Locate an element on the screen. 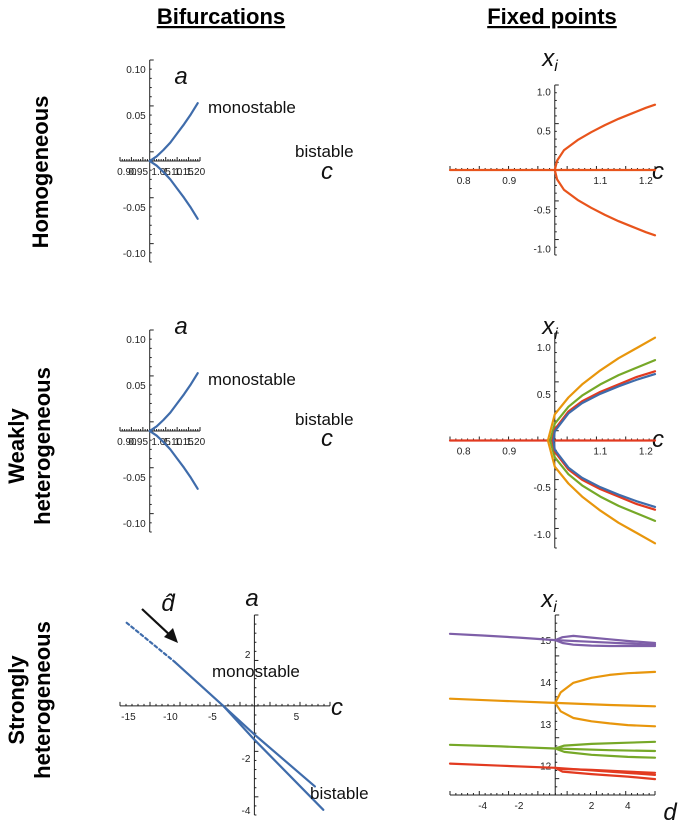 The height and width of the screenshot is (832, 686). x-tick-label: 1.05 is located at coordinates (161, 172).